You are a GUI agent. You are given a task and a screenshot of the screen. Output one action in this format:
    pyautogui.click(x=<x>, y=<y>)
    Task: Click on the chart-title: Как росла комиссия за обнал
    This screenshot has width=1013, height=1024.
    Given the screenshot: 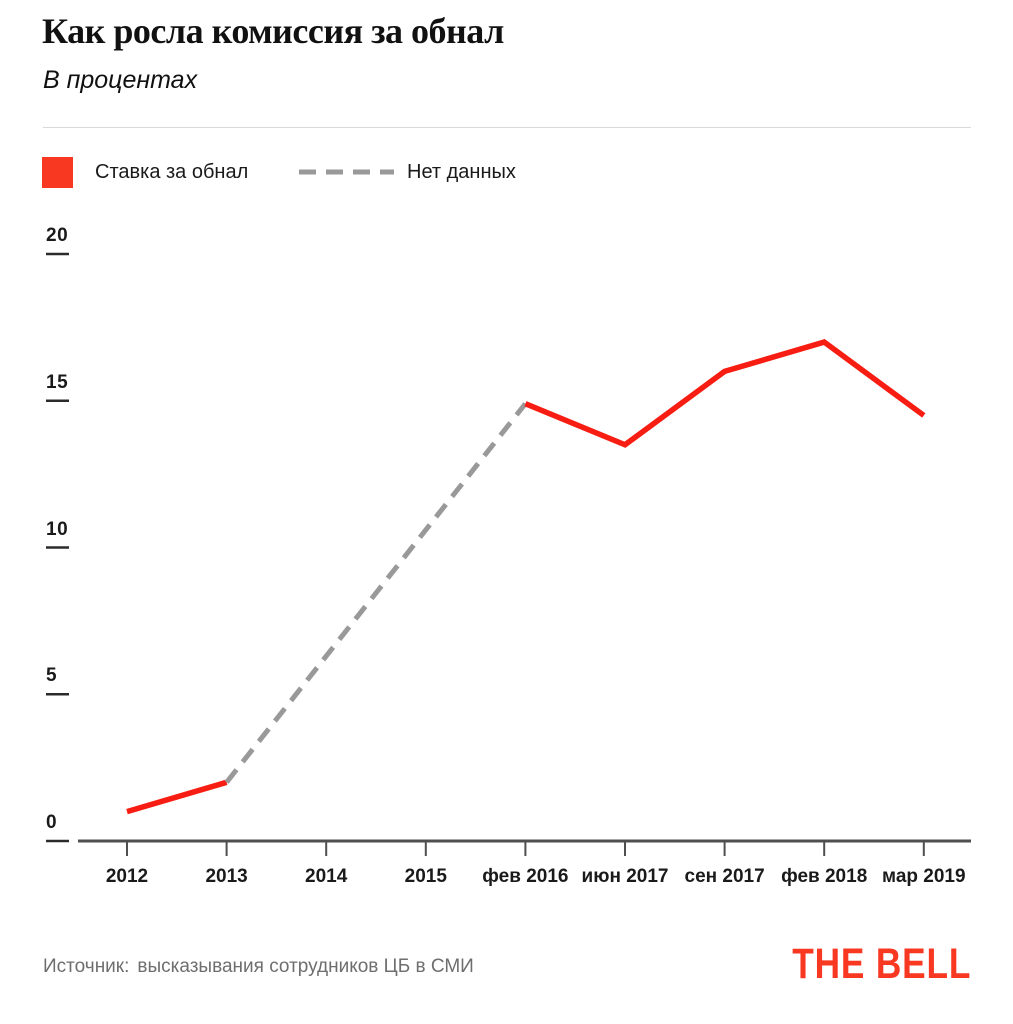 What is the action you would take?
    pyautogui.click(x=273, y=31)
    